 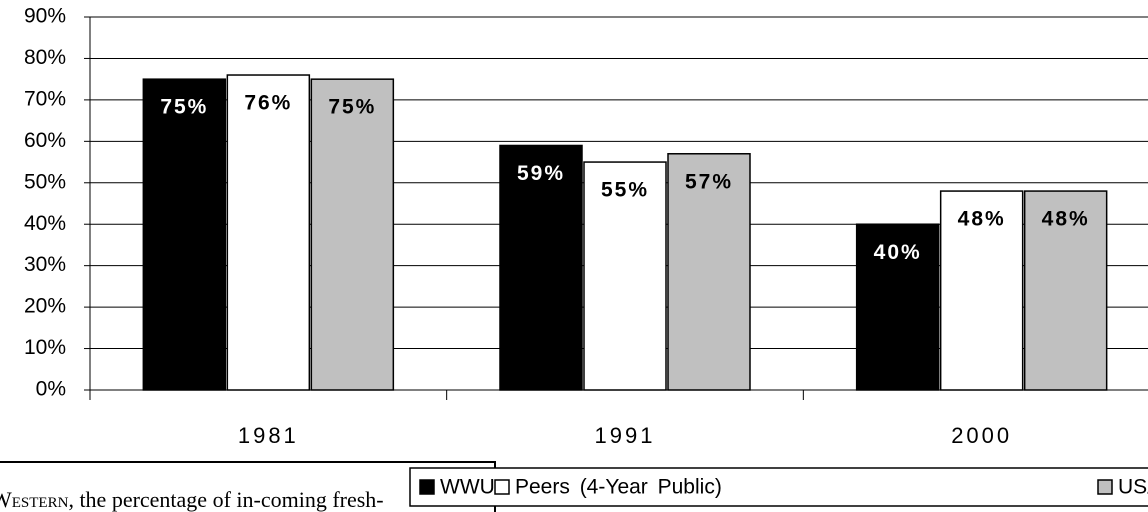 I want to click on x-tick-label: 1981, so click(x=268, y=435).